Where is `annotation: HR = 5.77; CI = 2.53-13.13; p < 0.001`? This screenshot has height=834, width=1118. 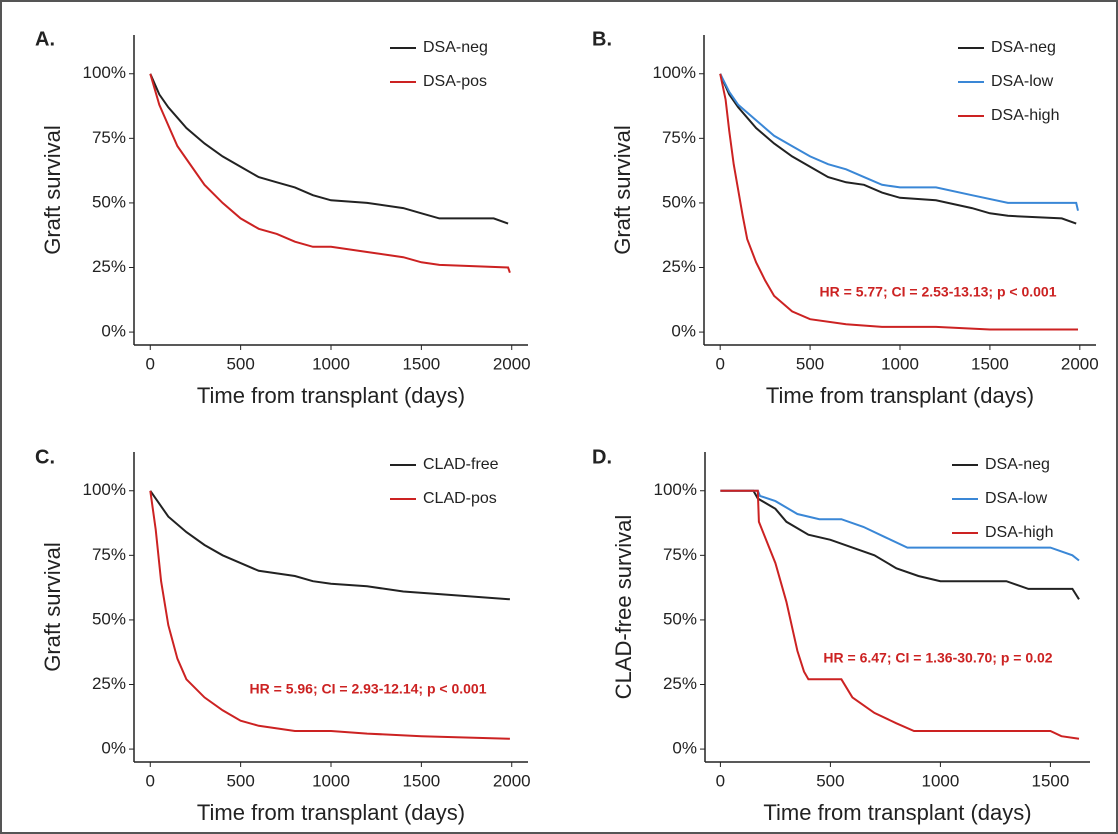
annotation: HR = 5.77; CI = 2.53-13.13; p < 0.001 is located at coordinates (938, 292).